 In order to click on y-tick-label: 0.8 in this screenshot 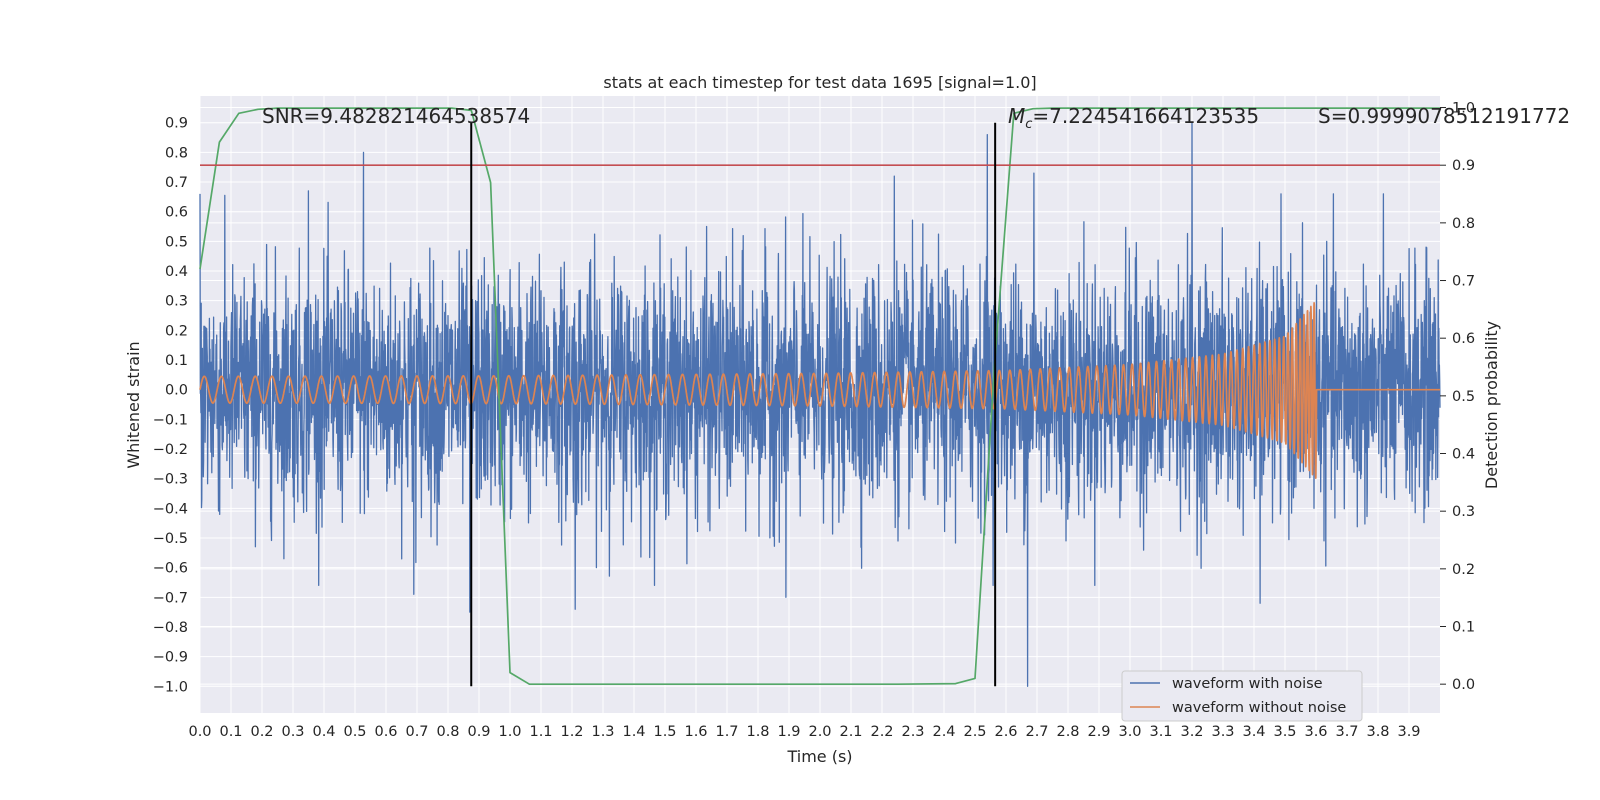, I will do `click(176, 153)`.